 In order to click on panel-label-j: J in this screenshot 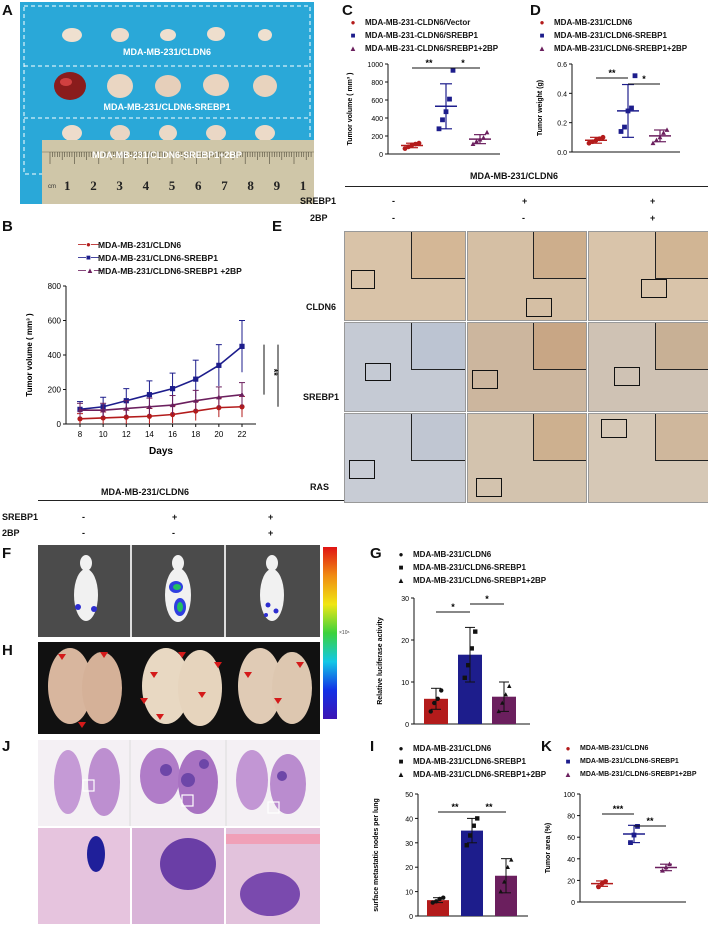, I will do `click(6, 746)`.